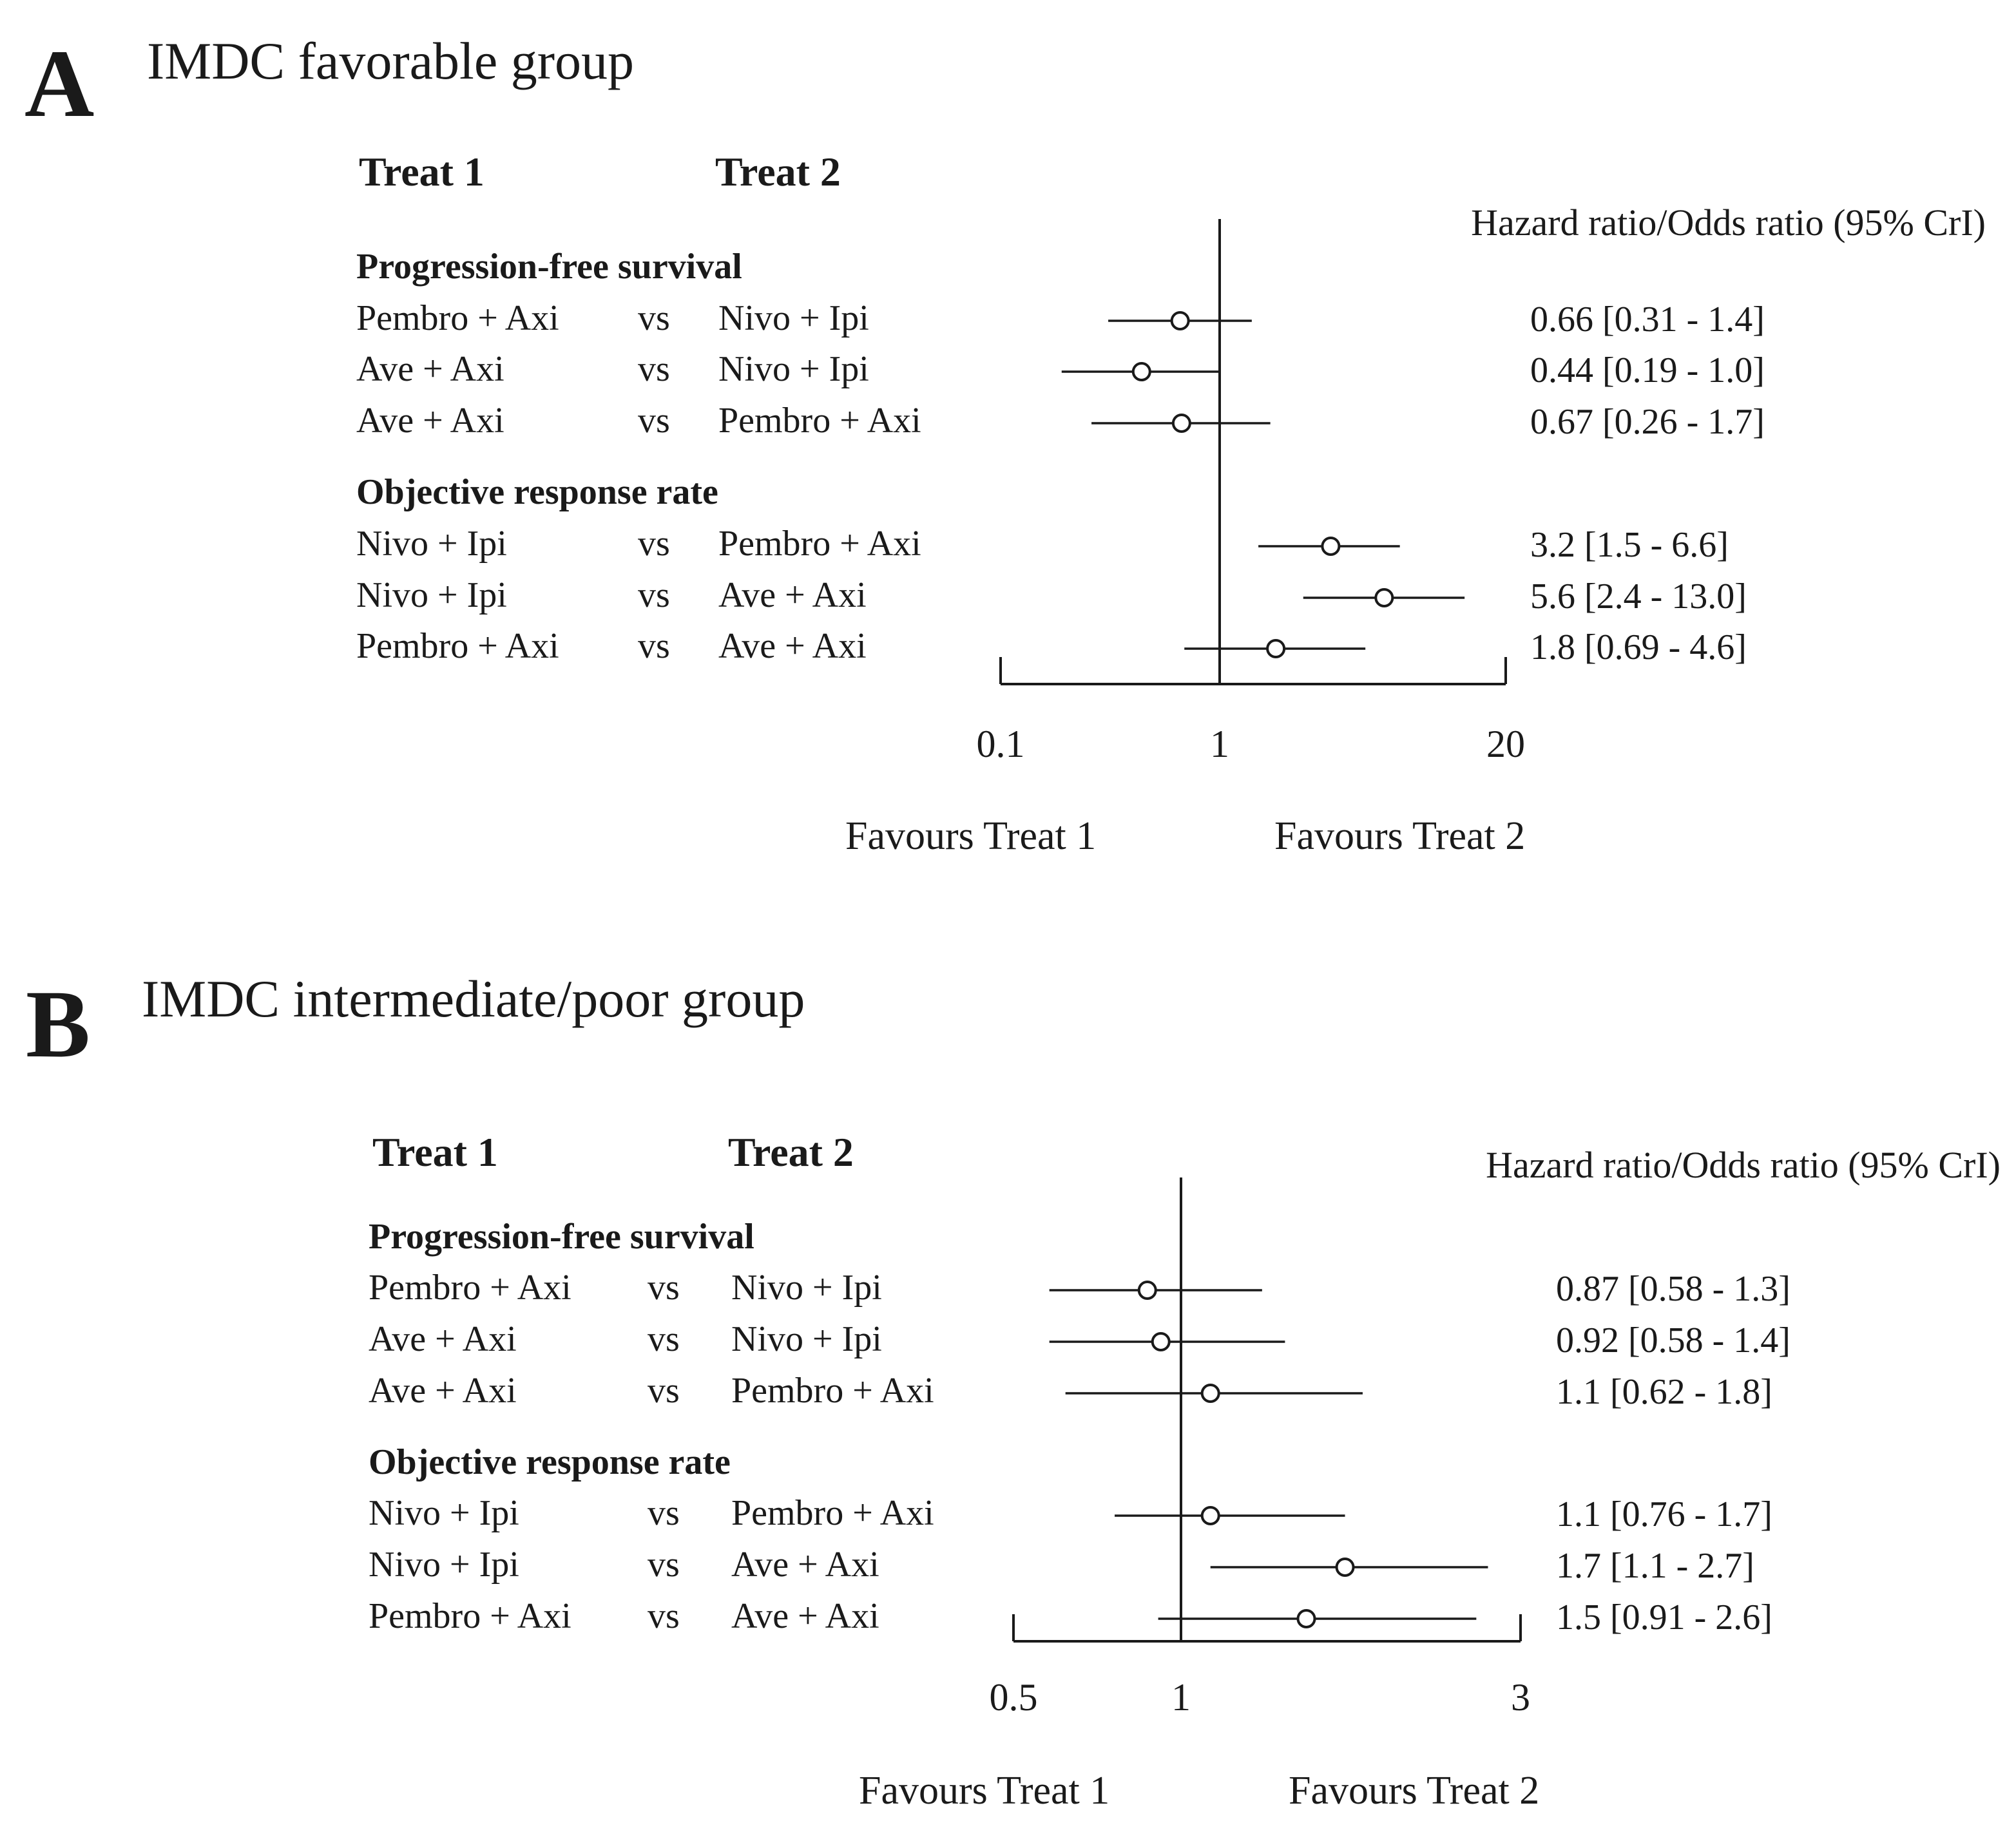 Image resolution: width=2016 pixels, height=1830 pixels. Describe the element at coordinates (1629, 545) in the screenshot. I see `estimate-label: 3.2 [1.5 - 6.6]` at that location.